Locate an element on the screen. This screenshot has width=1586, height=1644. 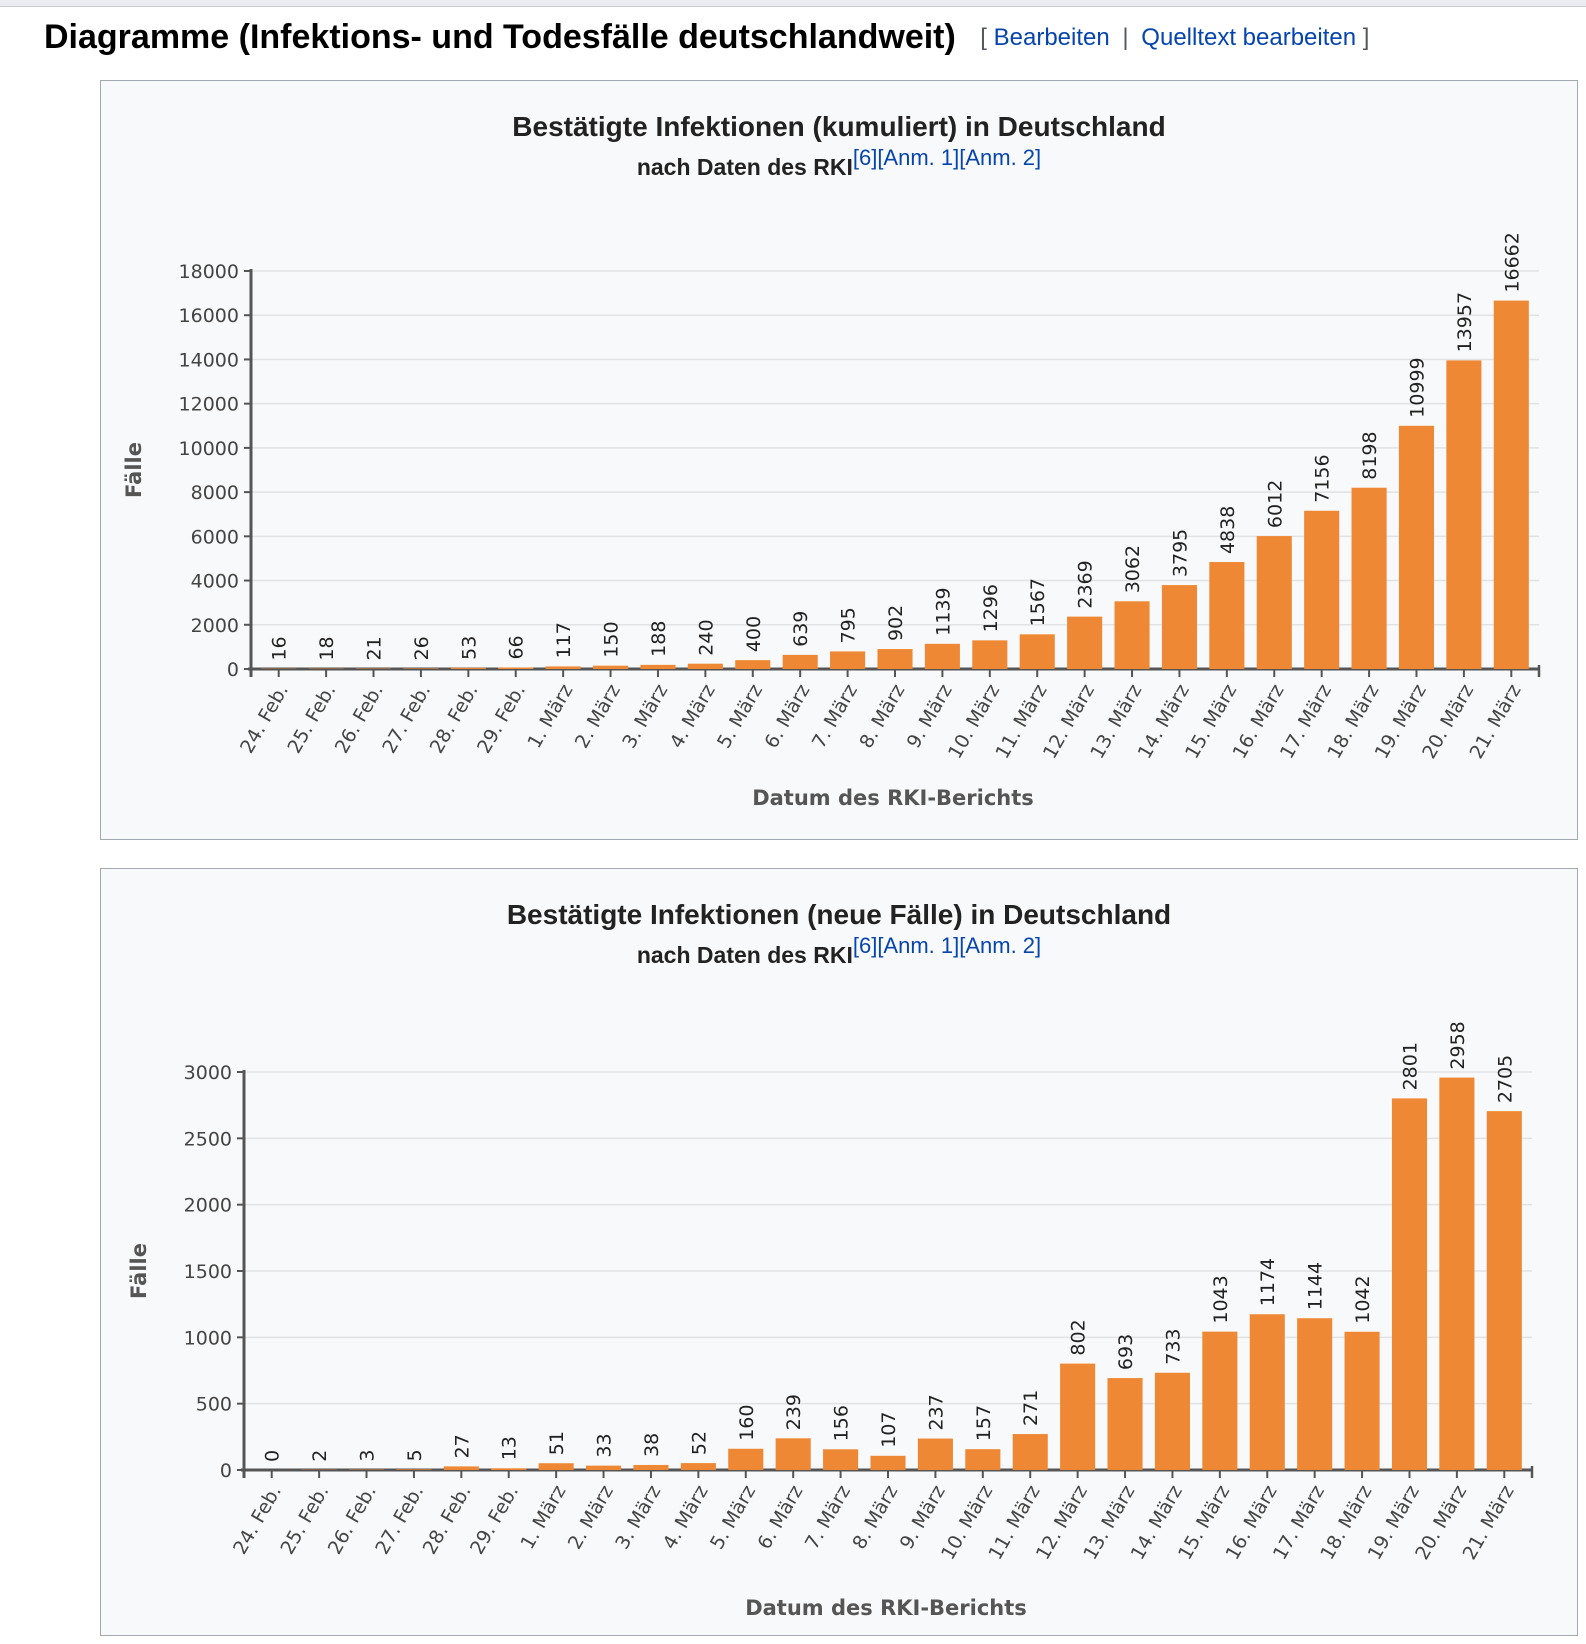
bar-value-label: 1296 is located at coordinates (991, 608).